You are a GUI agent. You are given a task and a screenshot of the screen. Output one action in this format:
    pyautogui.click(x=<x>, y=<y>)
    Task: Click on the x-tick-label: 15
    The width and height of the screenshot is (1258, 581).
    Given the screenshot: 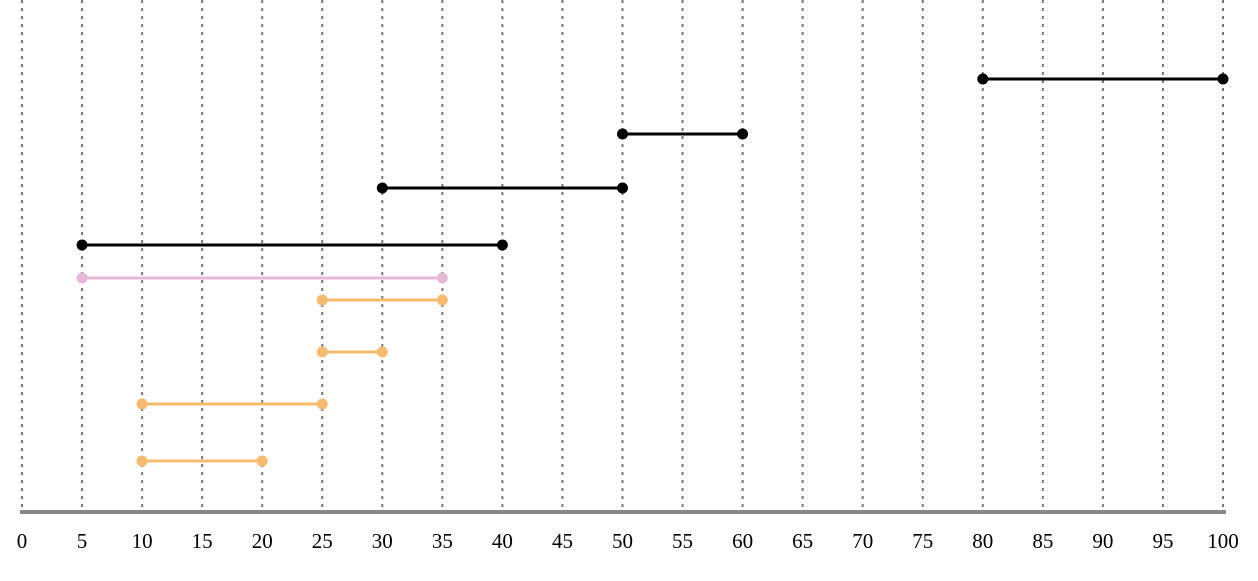 What is the action you would take?
    pyautogui.click(x=202, y=541)
    